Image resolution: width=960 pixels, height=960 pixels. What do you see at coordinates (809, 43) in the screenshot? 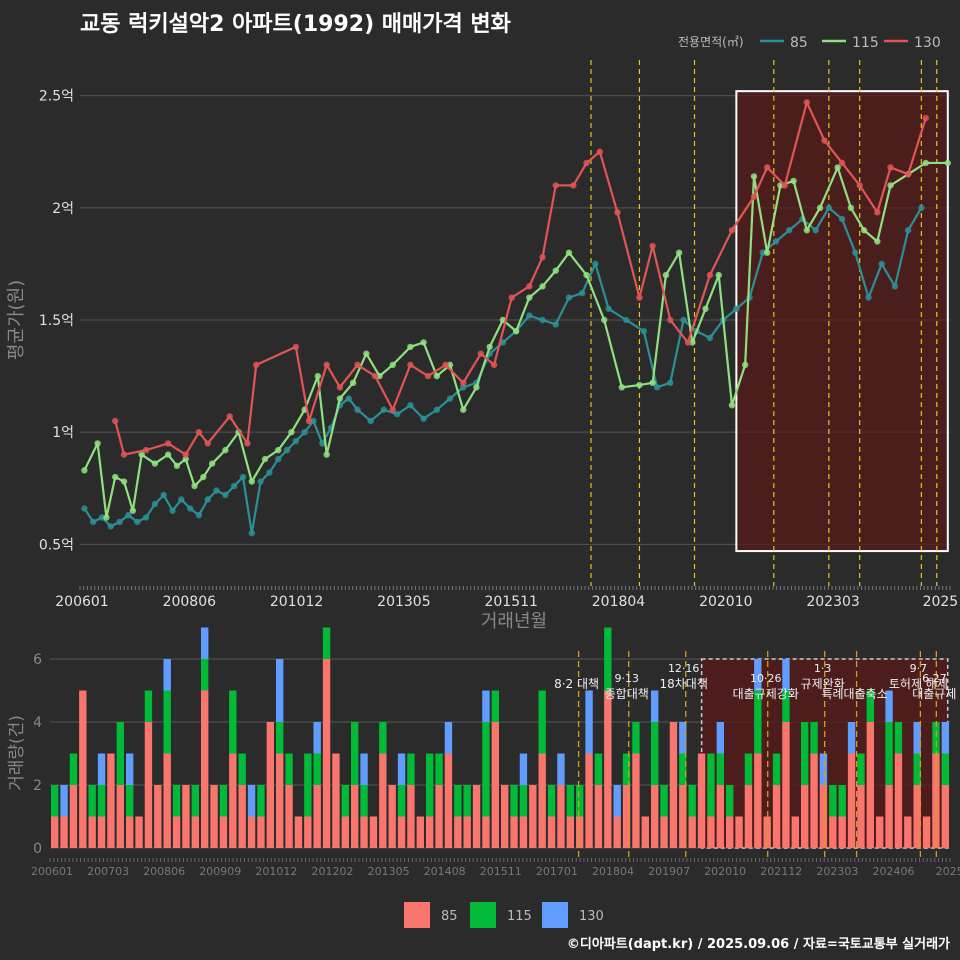
I see `price-legend: 전용면적(㎡) 85 115 130` at bounding box center [809, 43].